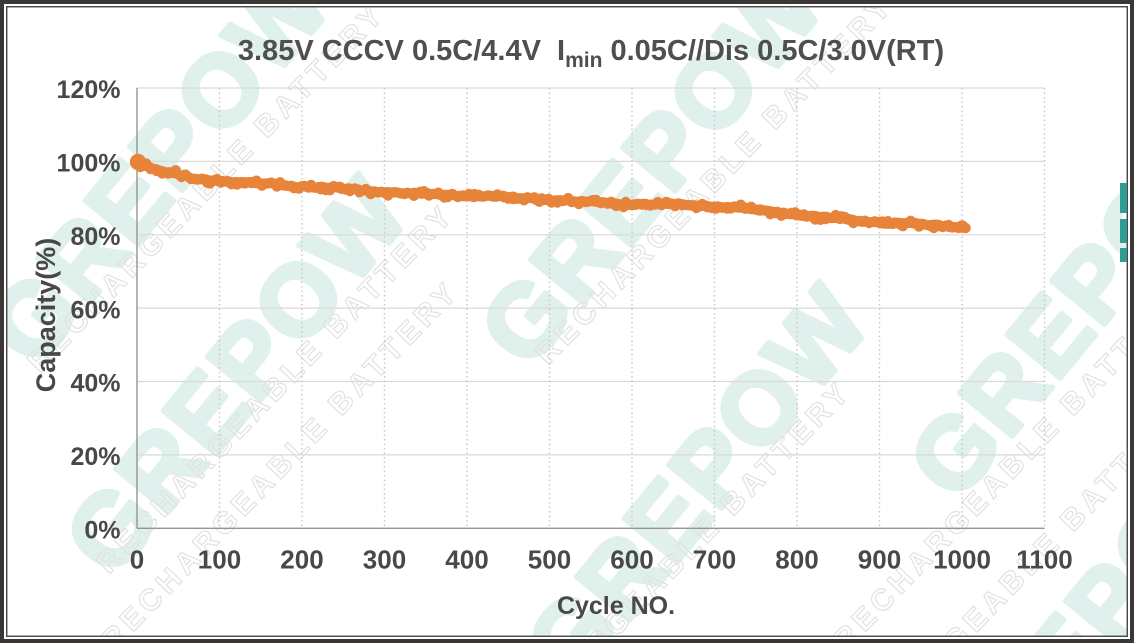 This screenshot has height=643, width=1134. What do you see at coordinates (46, 315) in the screenshot?
I see `svg-text: Capacity(%)` at bounding box center [46, 315].